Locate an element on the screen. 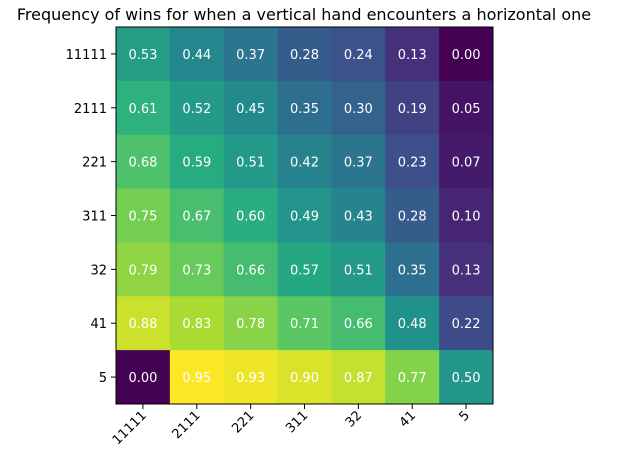 Image resolution: width=619 pixels, height=463 pixels. cell-value-label: 0.93 is located at coordinates (250, 378).